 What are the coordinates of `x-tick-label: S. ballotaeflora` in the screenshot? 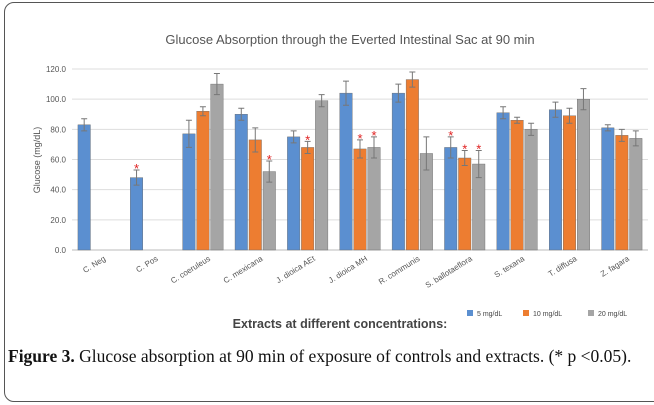 It's located at (449, 272).